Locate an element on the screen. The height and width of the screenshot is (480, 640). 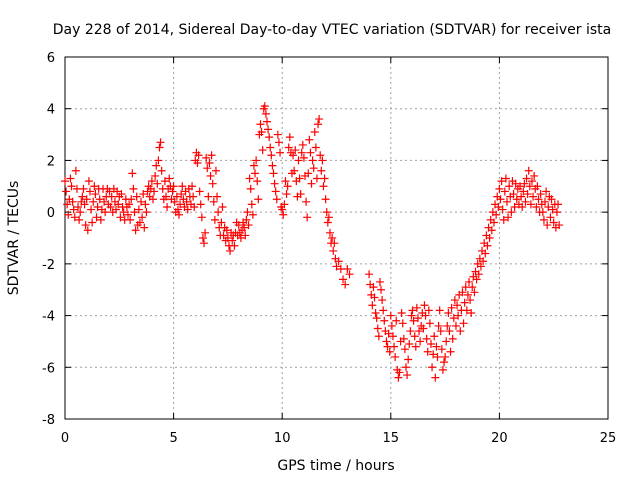
x-axis-title: GPS time / hours is located at coordinates (335, 466).